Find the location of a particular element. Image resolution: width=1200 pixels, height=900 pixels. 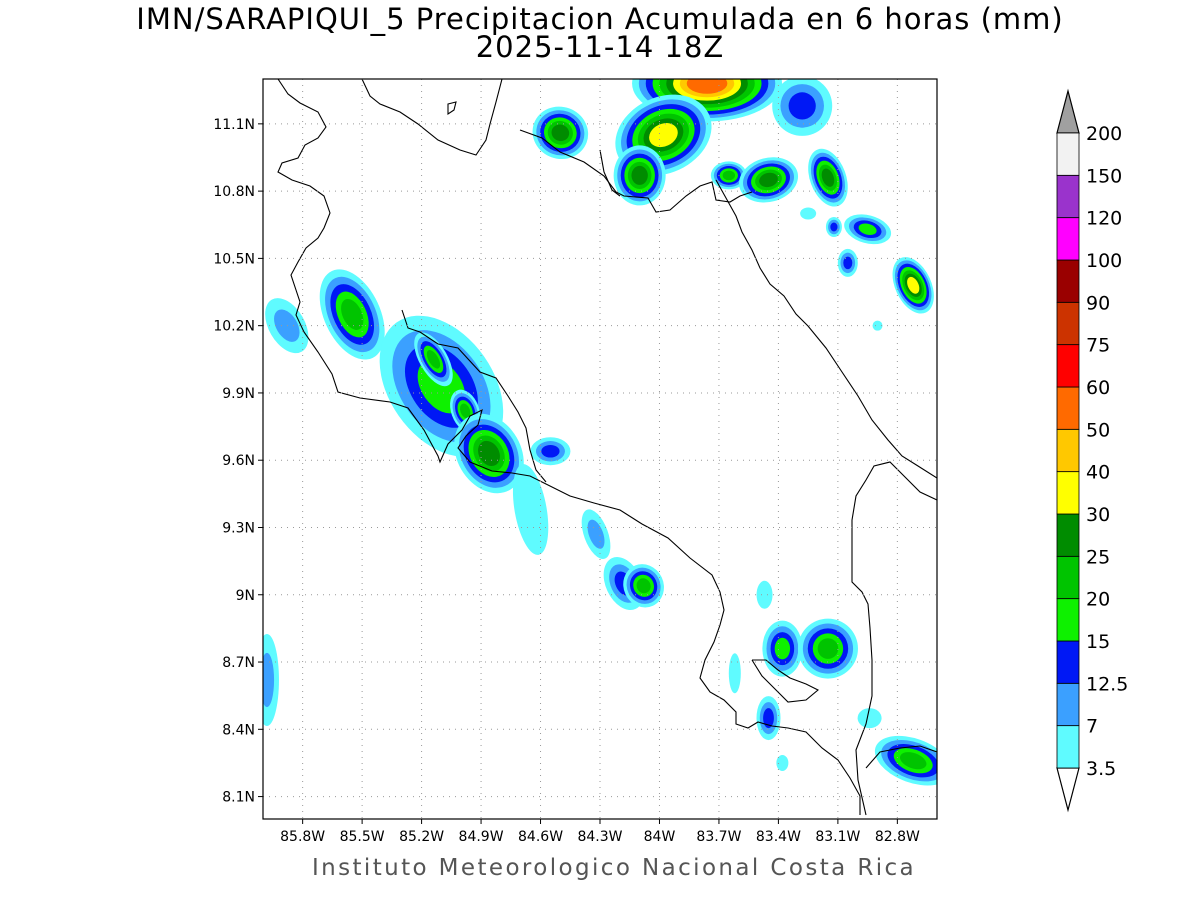

colorbar-label: 90 is located at coordinates (1098, 303).